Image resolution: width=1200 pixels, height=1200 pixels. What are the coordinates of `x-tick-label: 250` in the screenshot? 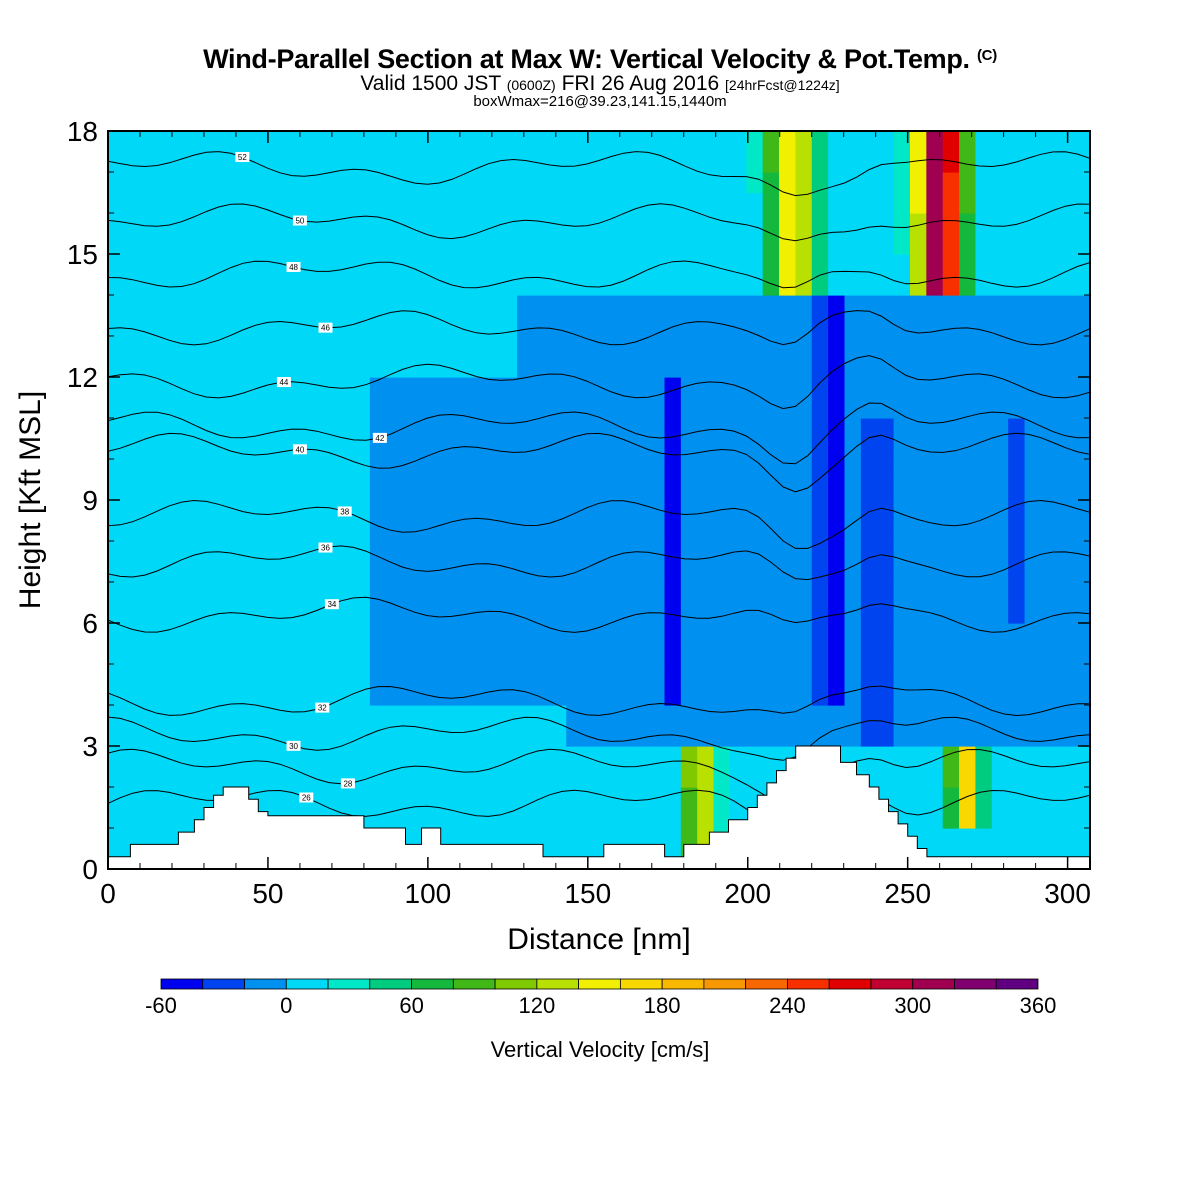 It's located at (907, 893).